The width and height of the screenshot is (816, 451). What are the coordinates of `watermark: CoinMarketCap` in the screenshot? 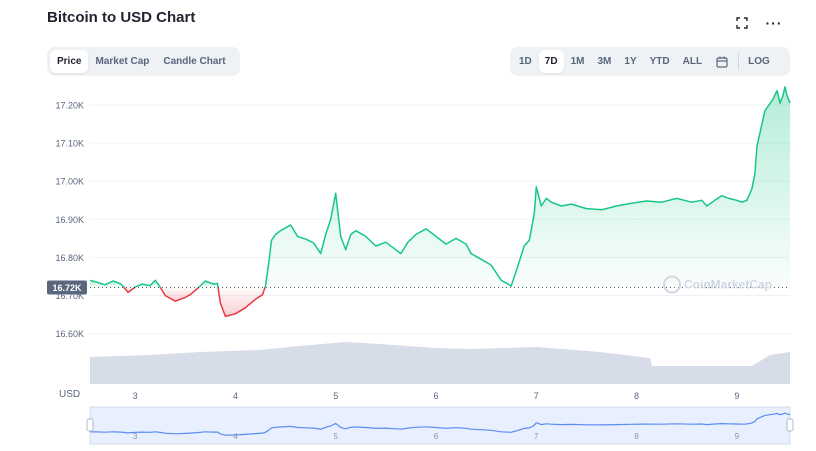 It's located at (728, 284).